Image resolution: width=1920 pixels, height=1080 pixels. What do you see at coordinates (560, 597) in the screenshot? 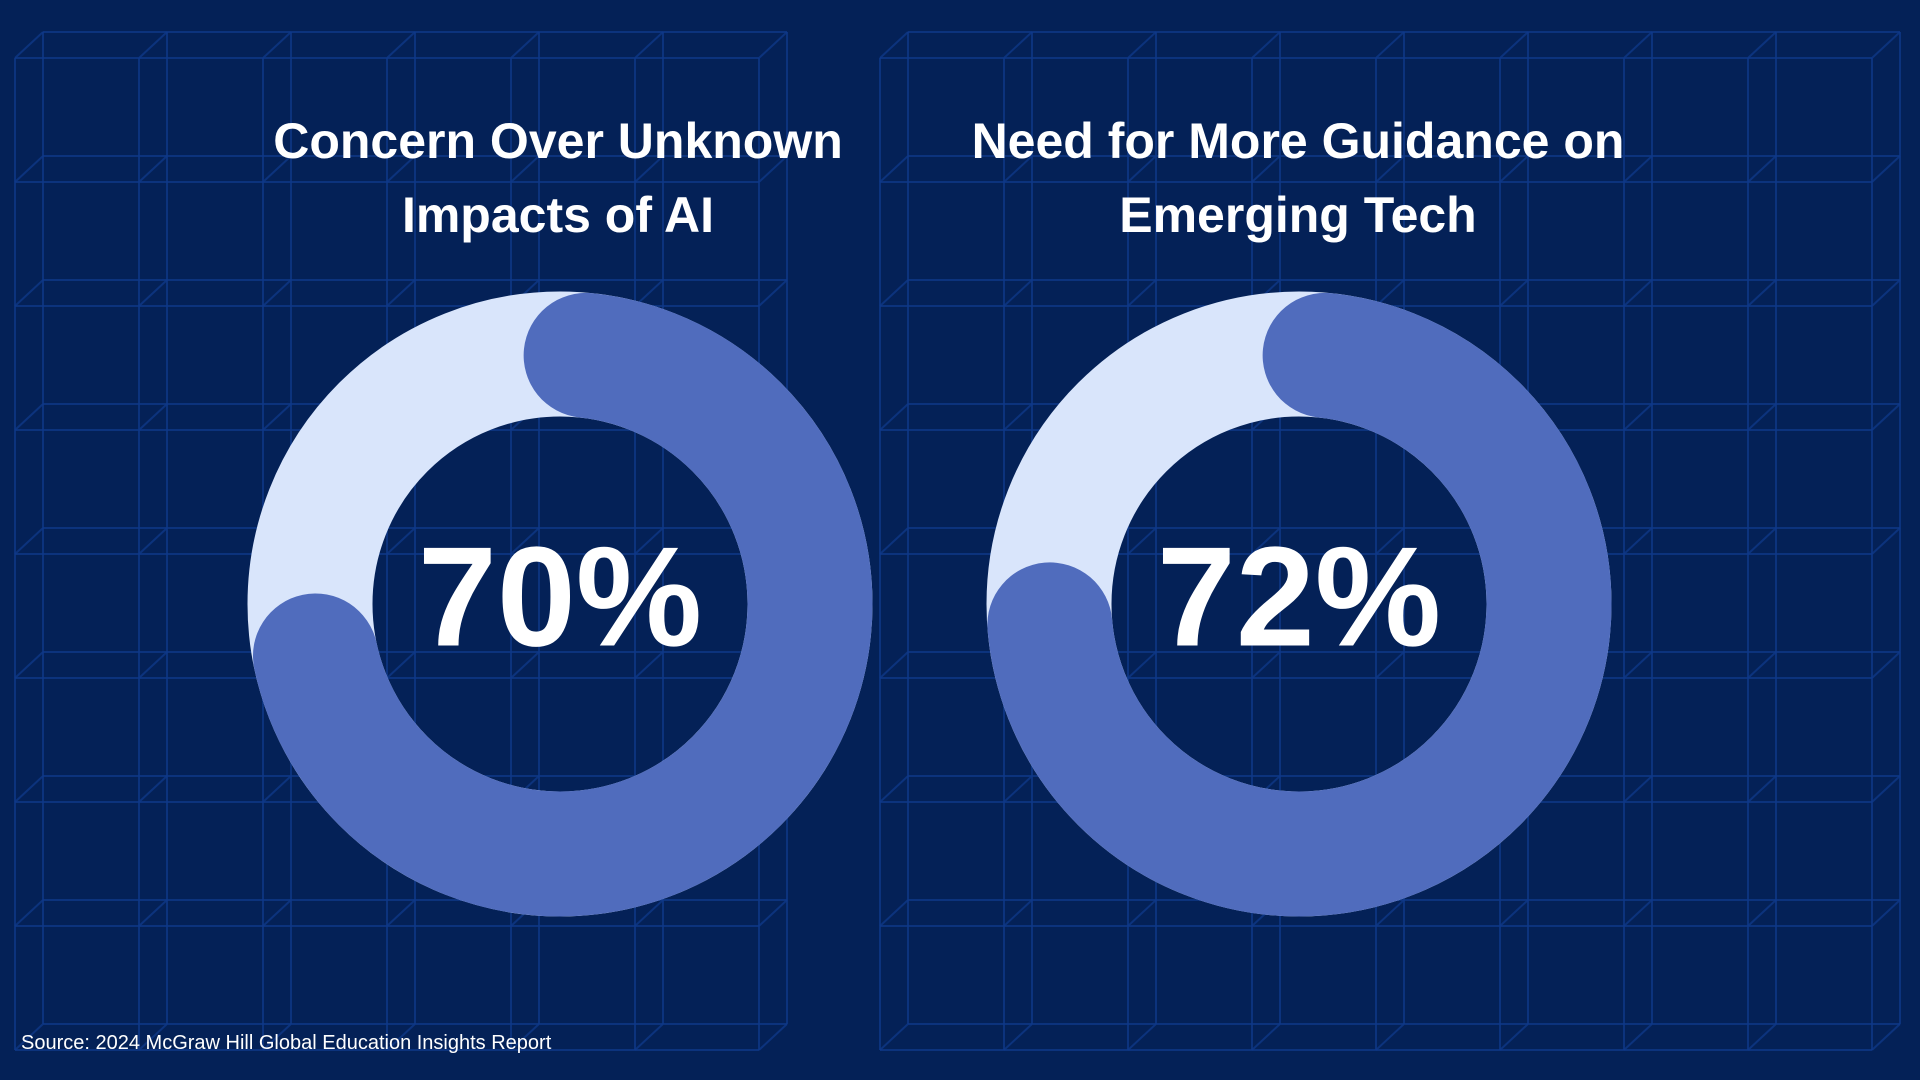
I see `donut-value-label: 70%` at bounding box center [560, 597].